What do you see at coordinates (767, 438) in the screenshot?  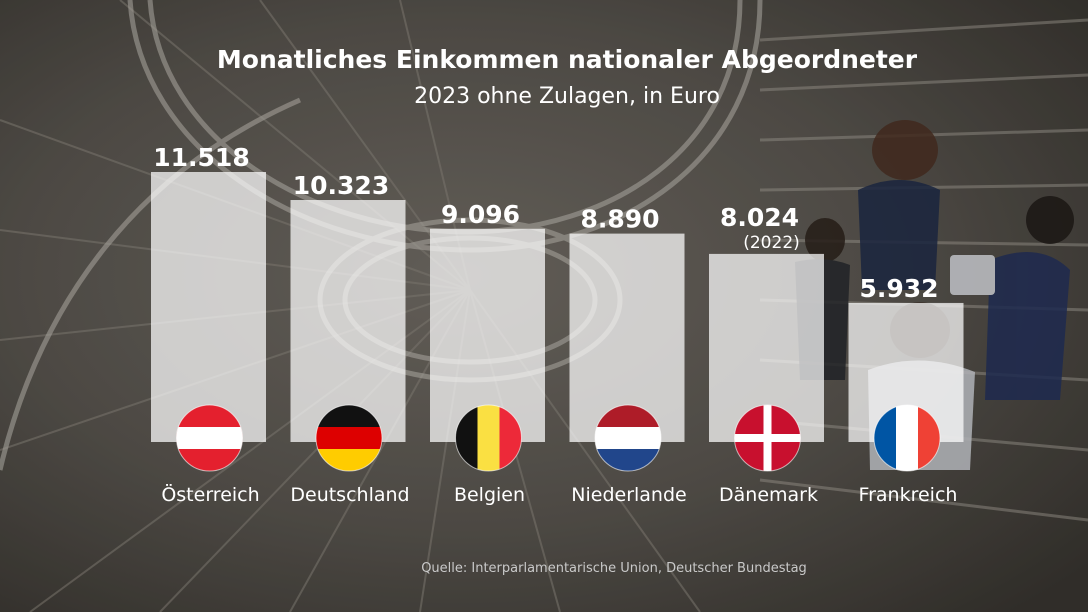 I see `denmark-flag-icon` at bounding box center [767, 438].